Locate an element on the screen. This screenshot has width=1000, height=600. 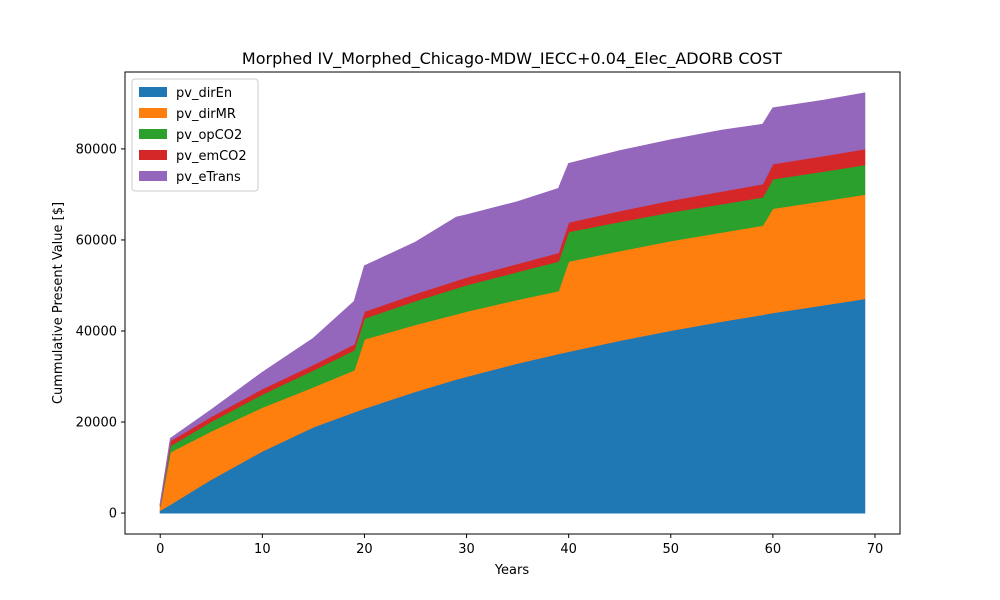
y-axis-ticks: 0 20000 40000 60000 80000 is located at coordinates (100, 332).